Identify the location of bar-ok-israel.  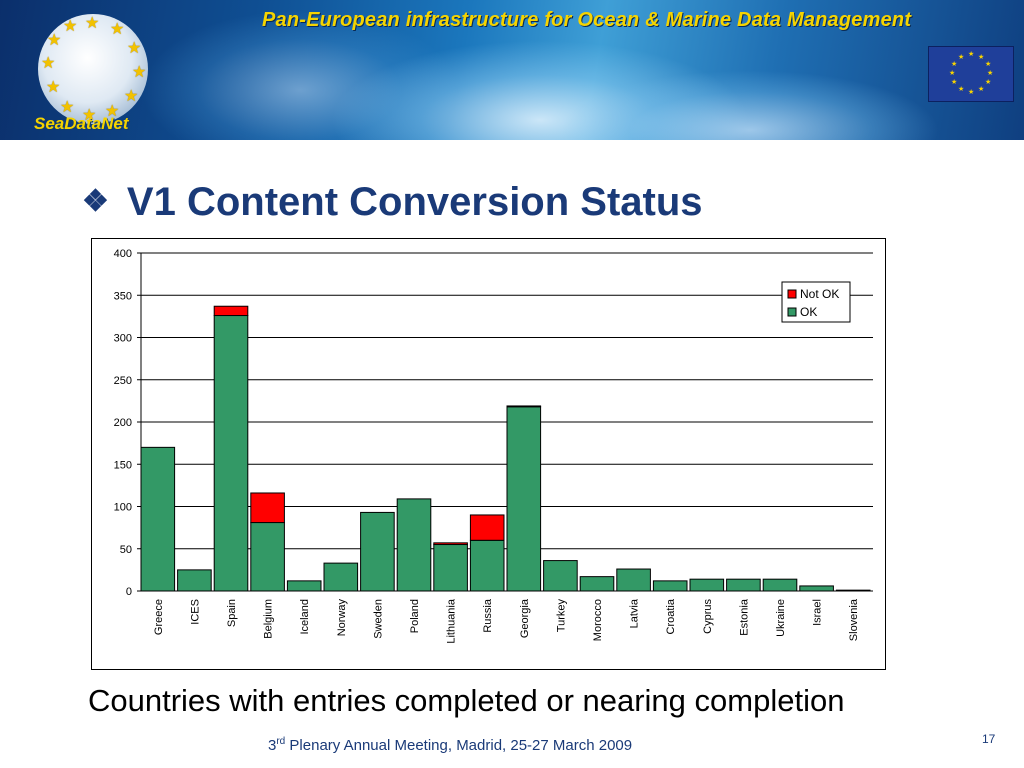
(816, 588).